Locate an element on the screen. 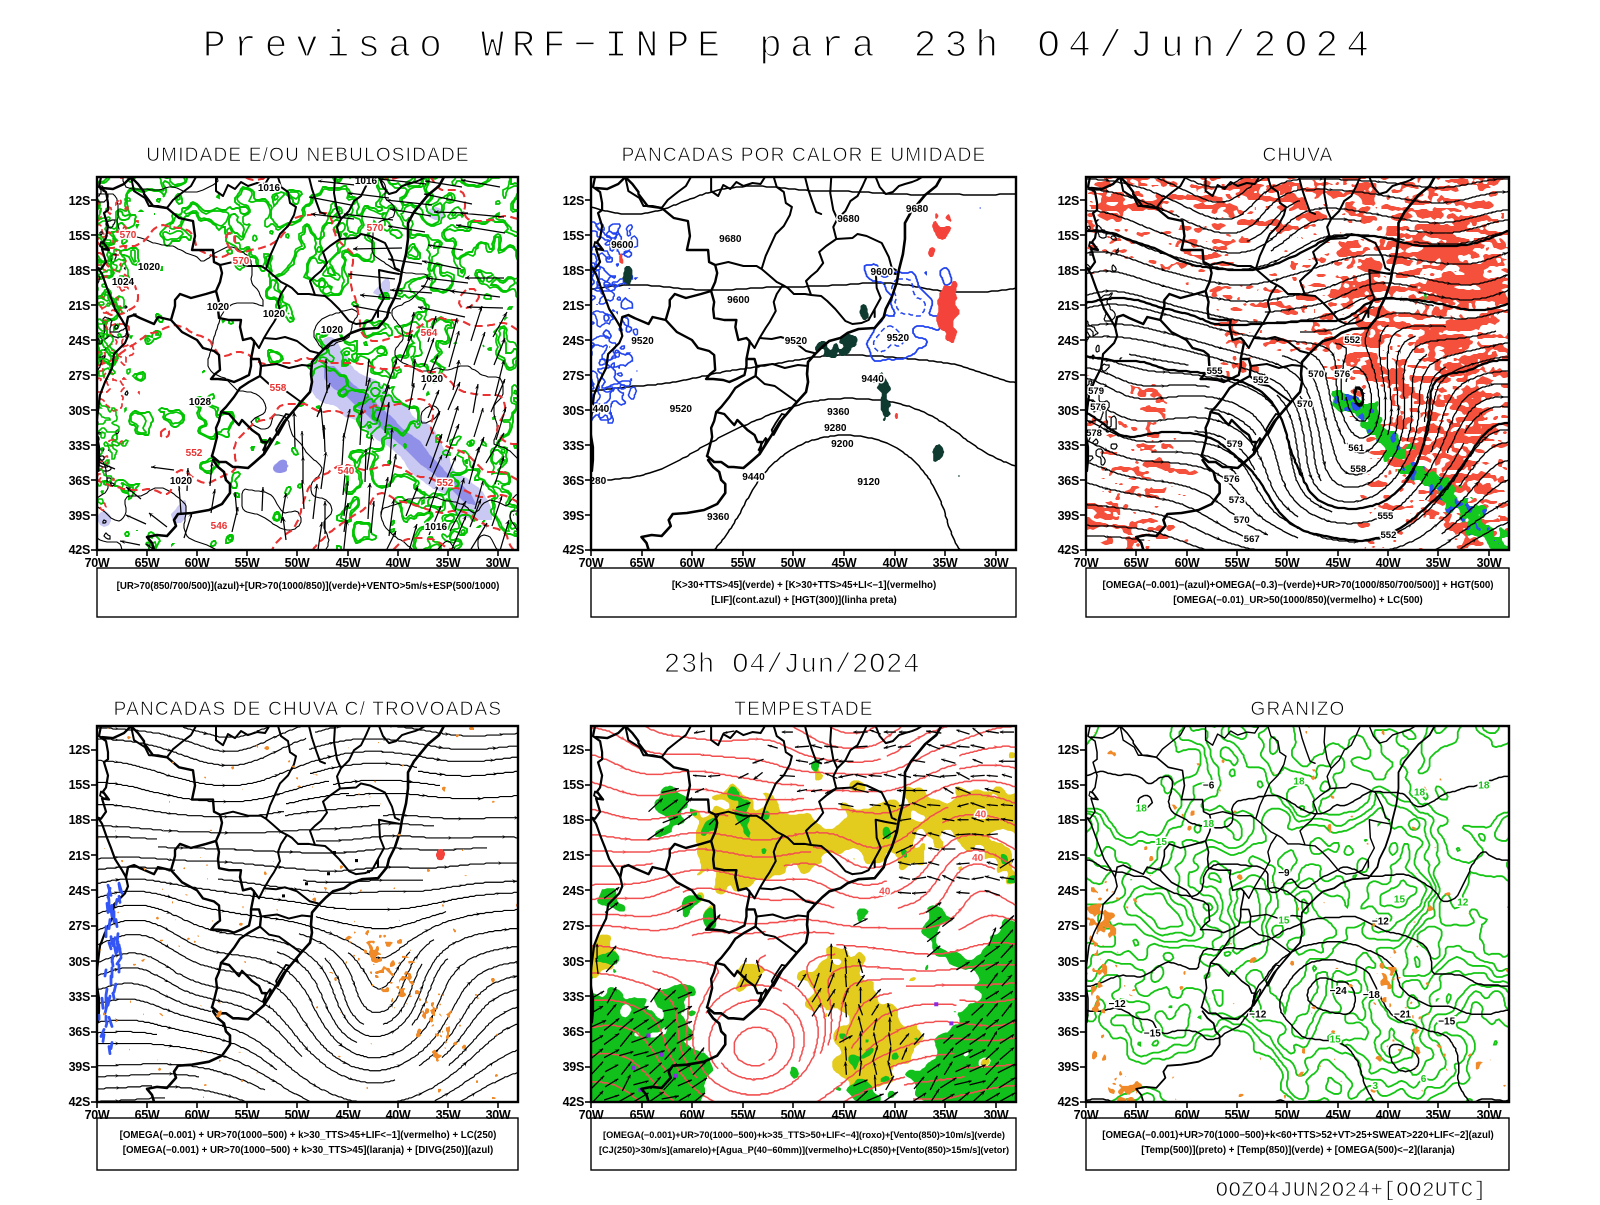 Image resolution: width=1600 pixels, height=1205 pixels. svg-text: −18 is located at coordinates (1371, 995).